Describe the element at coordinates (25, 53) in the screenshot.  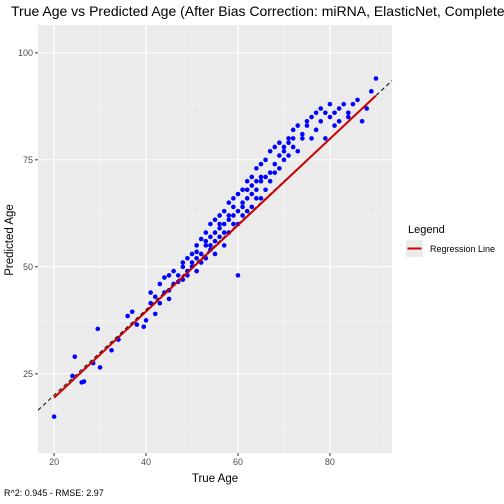
I see `y-tick-label: 100` at that location.